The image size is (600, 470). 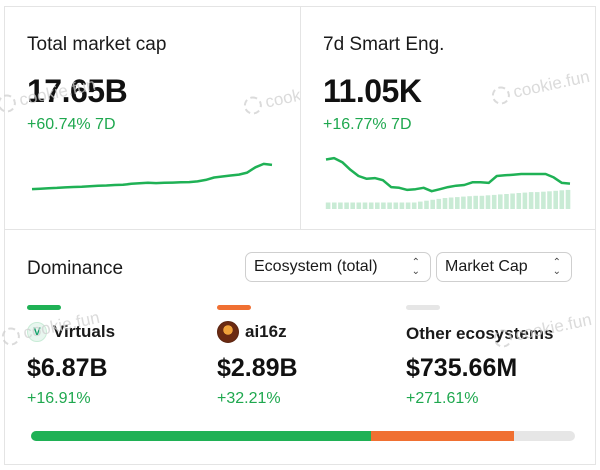 I want to click on smart-engagement-chart, so click(x=448, y=182).